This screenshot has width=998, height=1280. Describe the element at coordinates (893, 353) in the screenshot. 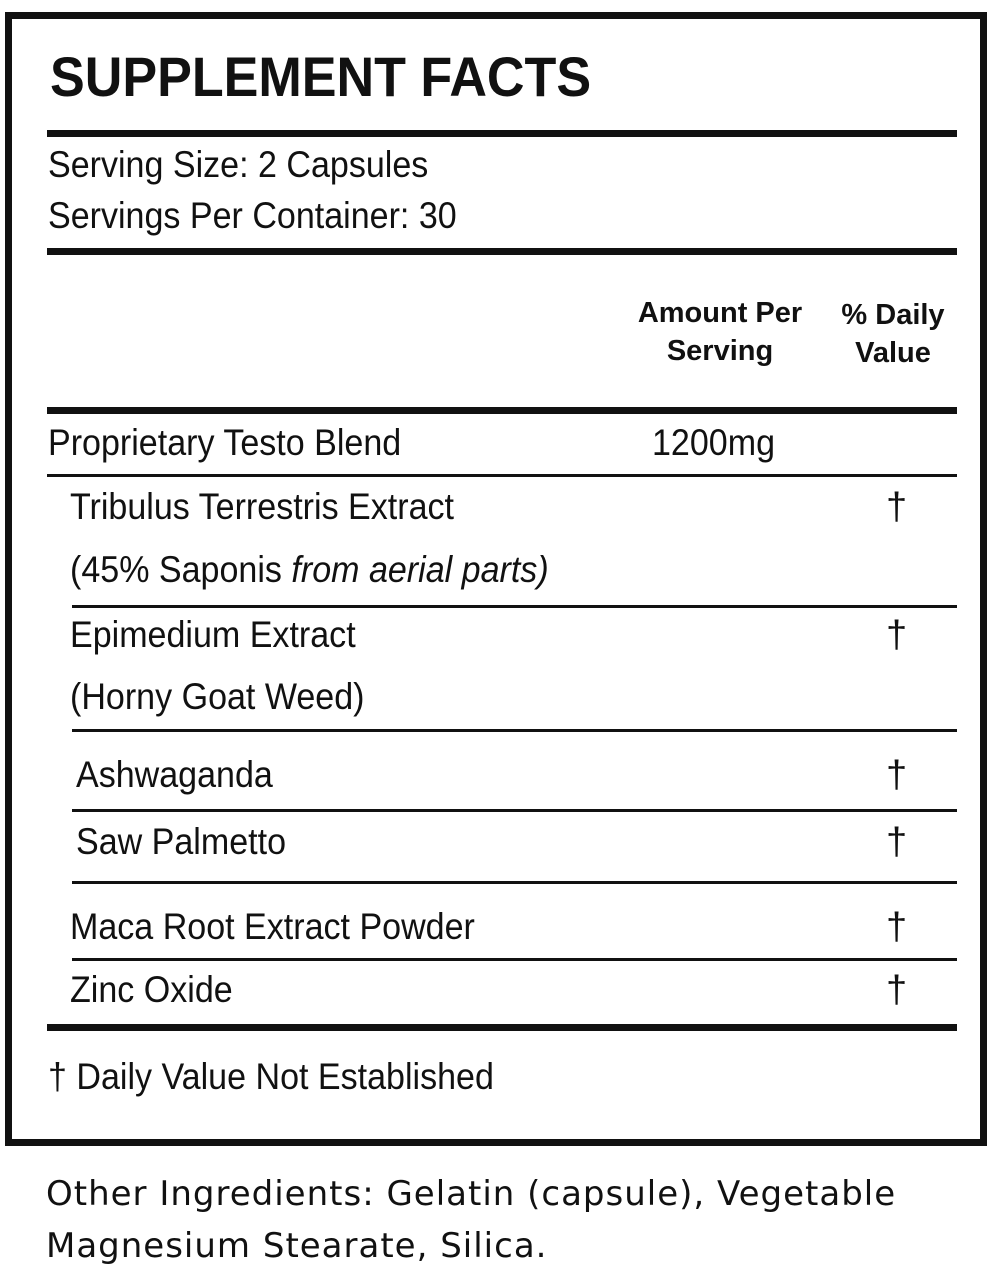

I see `header-line: Value` at that location.